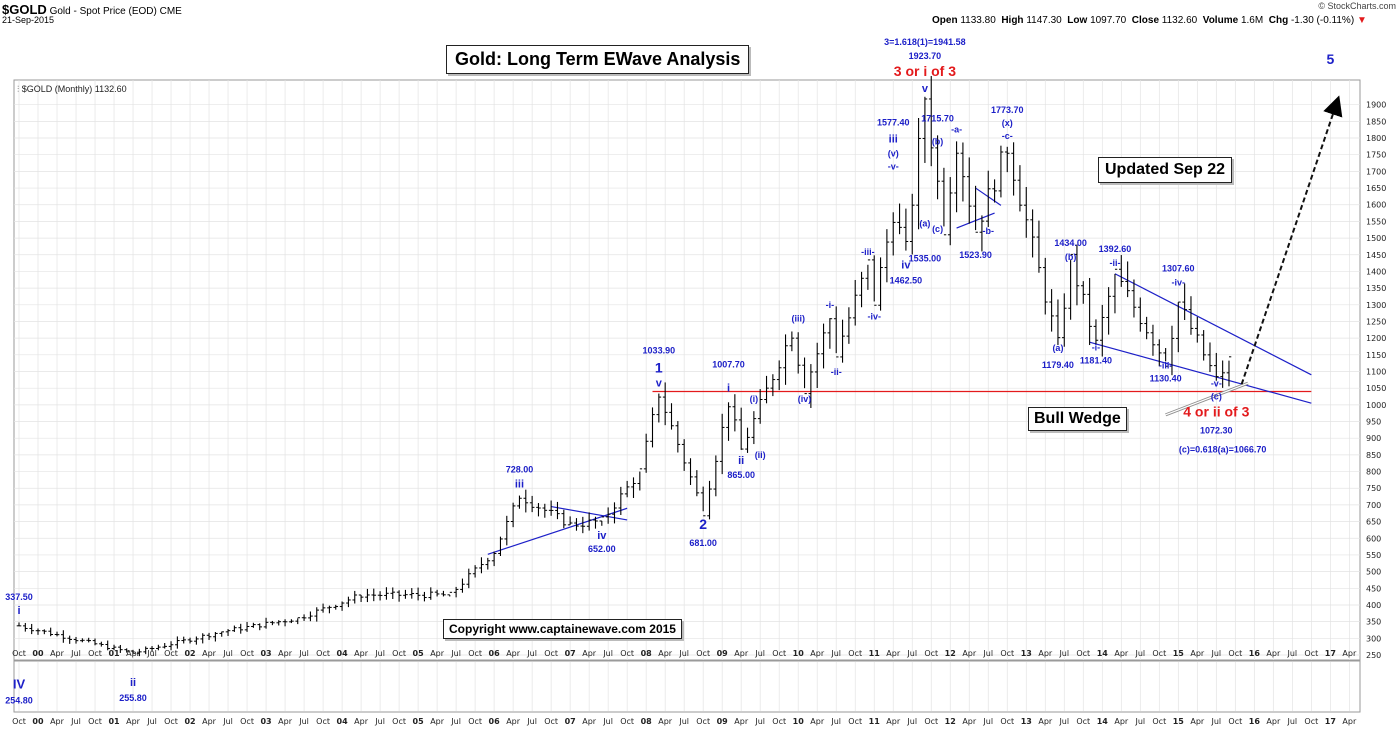 This screenshot has width=1400, height=730. I want to click on title-box: Gold: Long Term EWave Analysis, so click(598, 59).